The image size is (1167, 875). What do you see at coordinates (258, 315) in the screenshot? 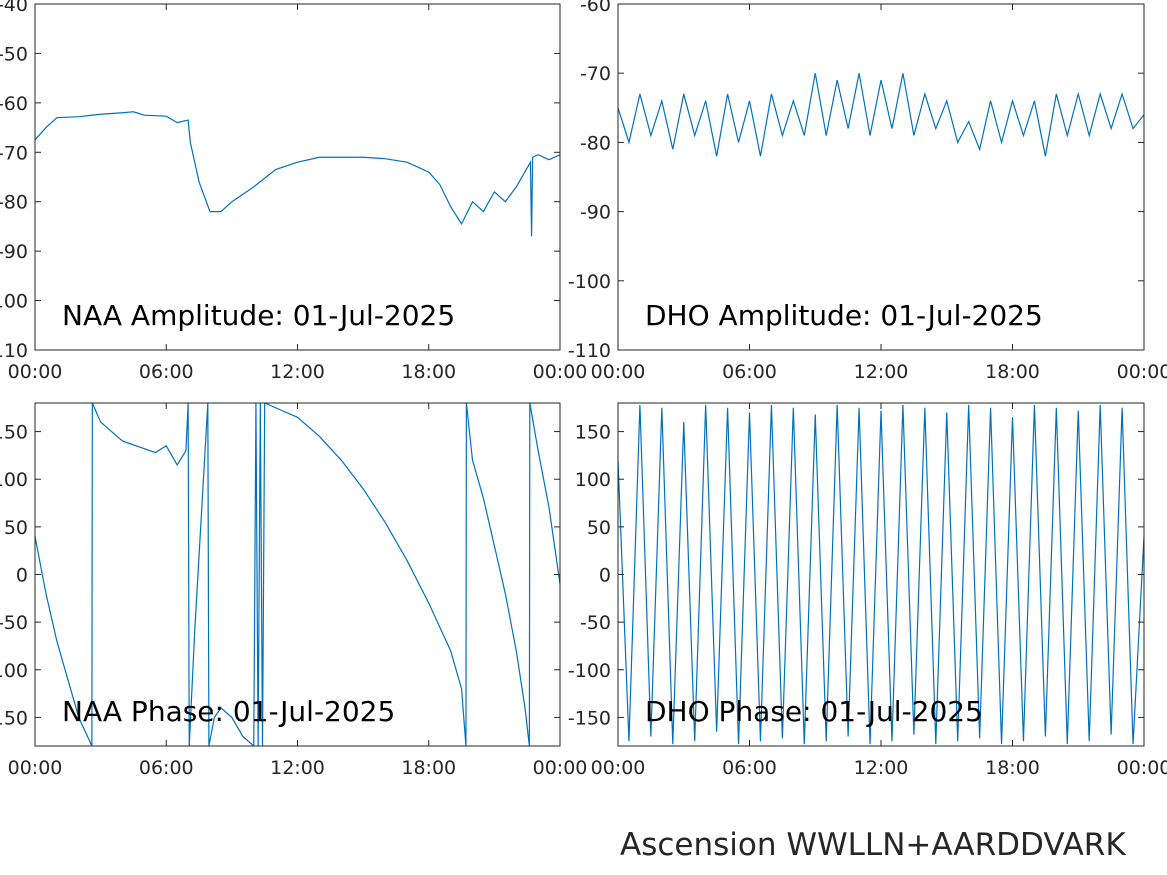
I see `panel-title: NAA Amplitude: 01-Jul-2025` at bounding box center [258, 315].